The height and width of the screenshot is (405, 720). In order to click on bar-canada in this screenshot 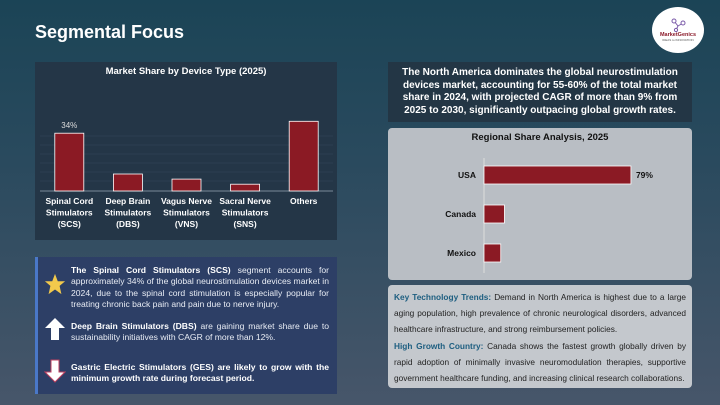, I will do `click(494, 214)`.